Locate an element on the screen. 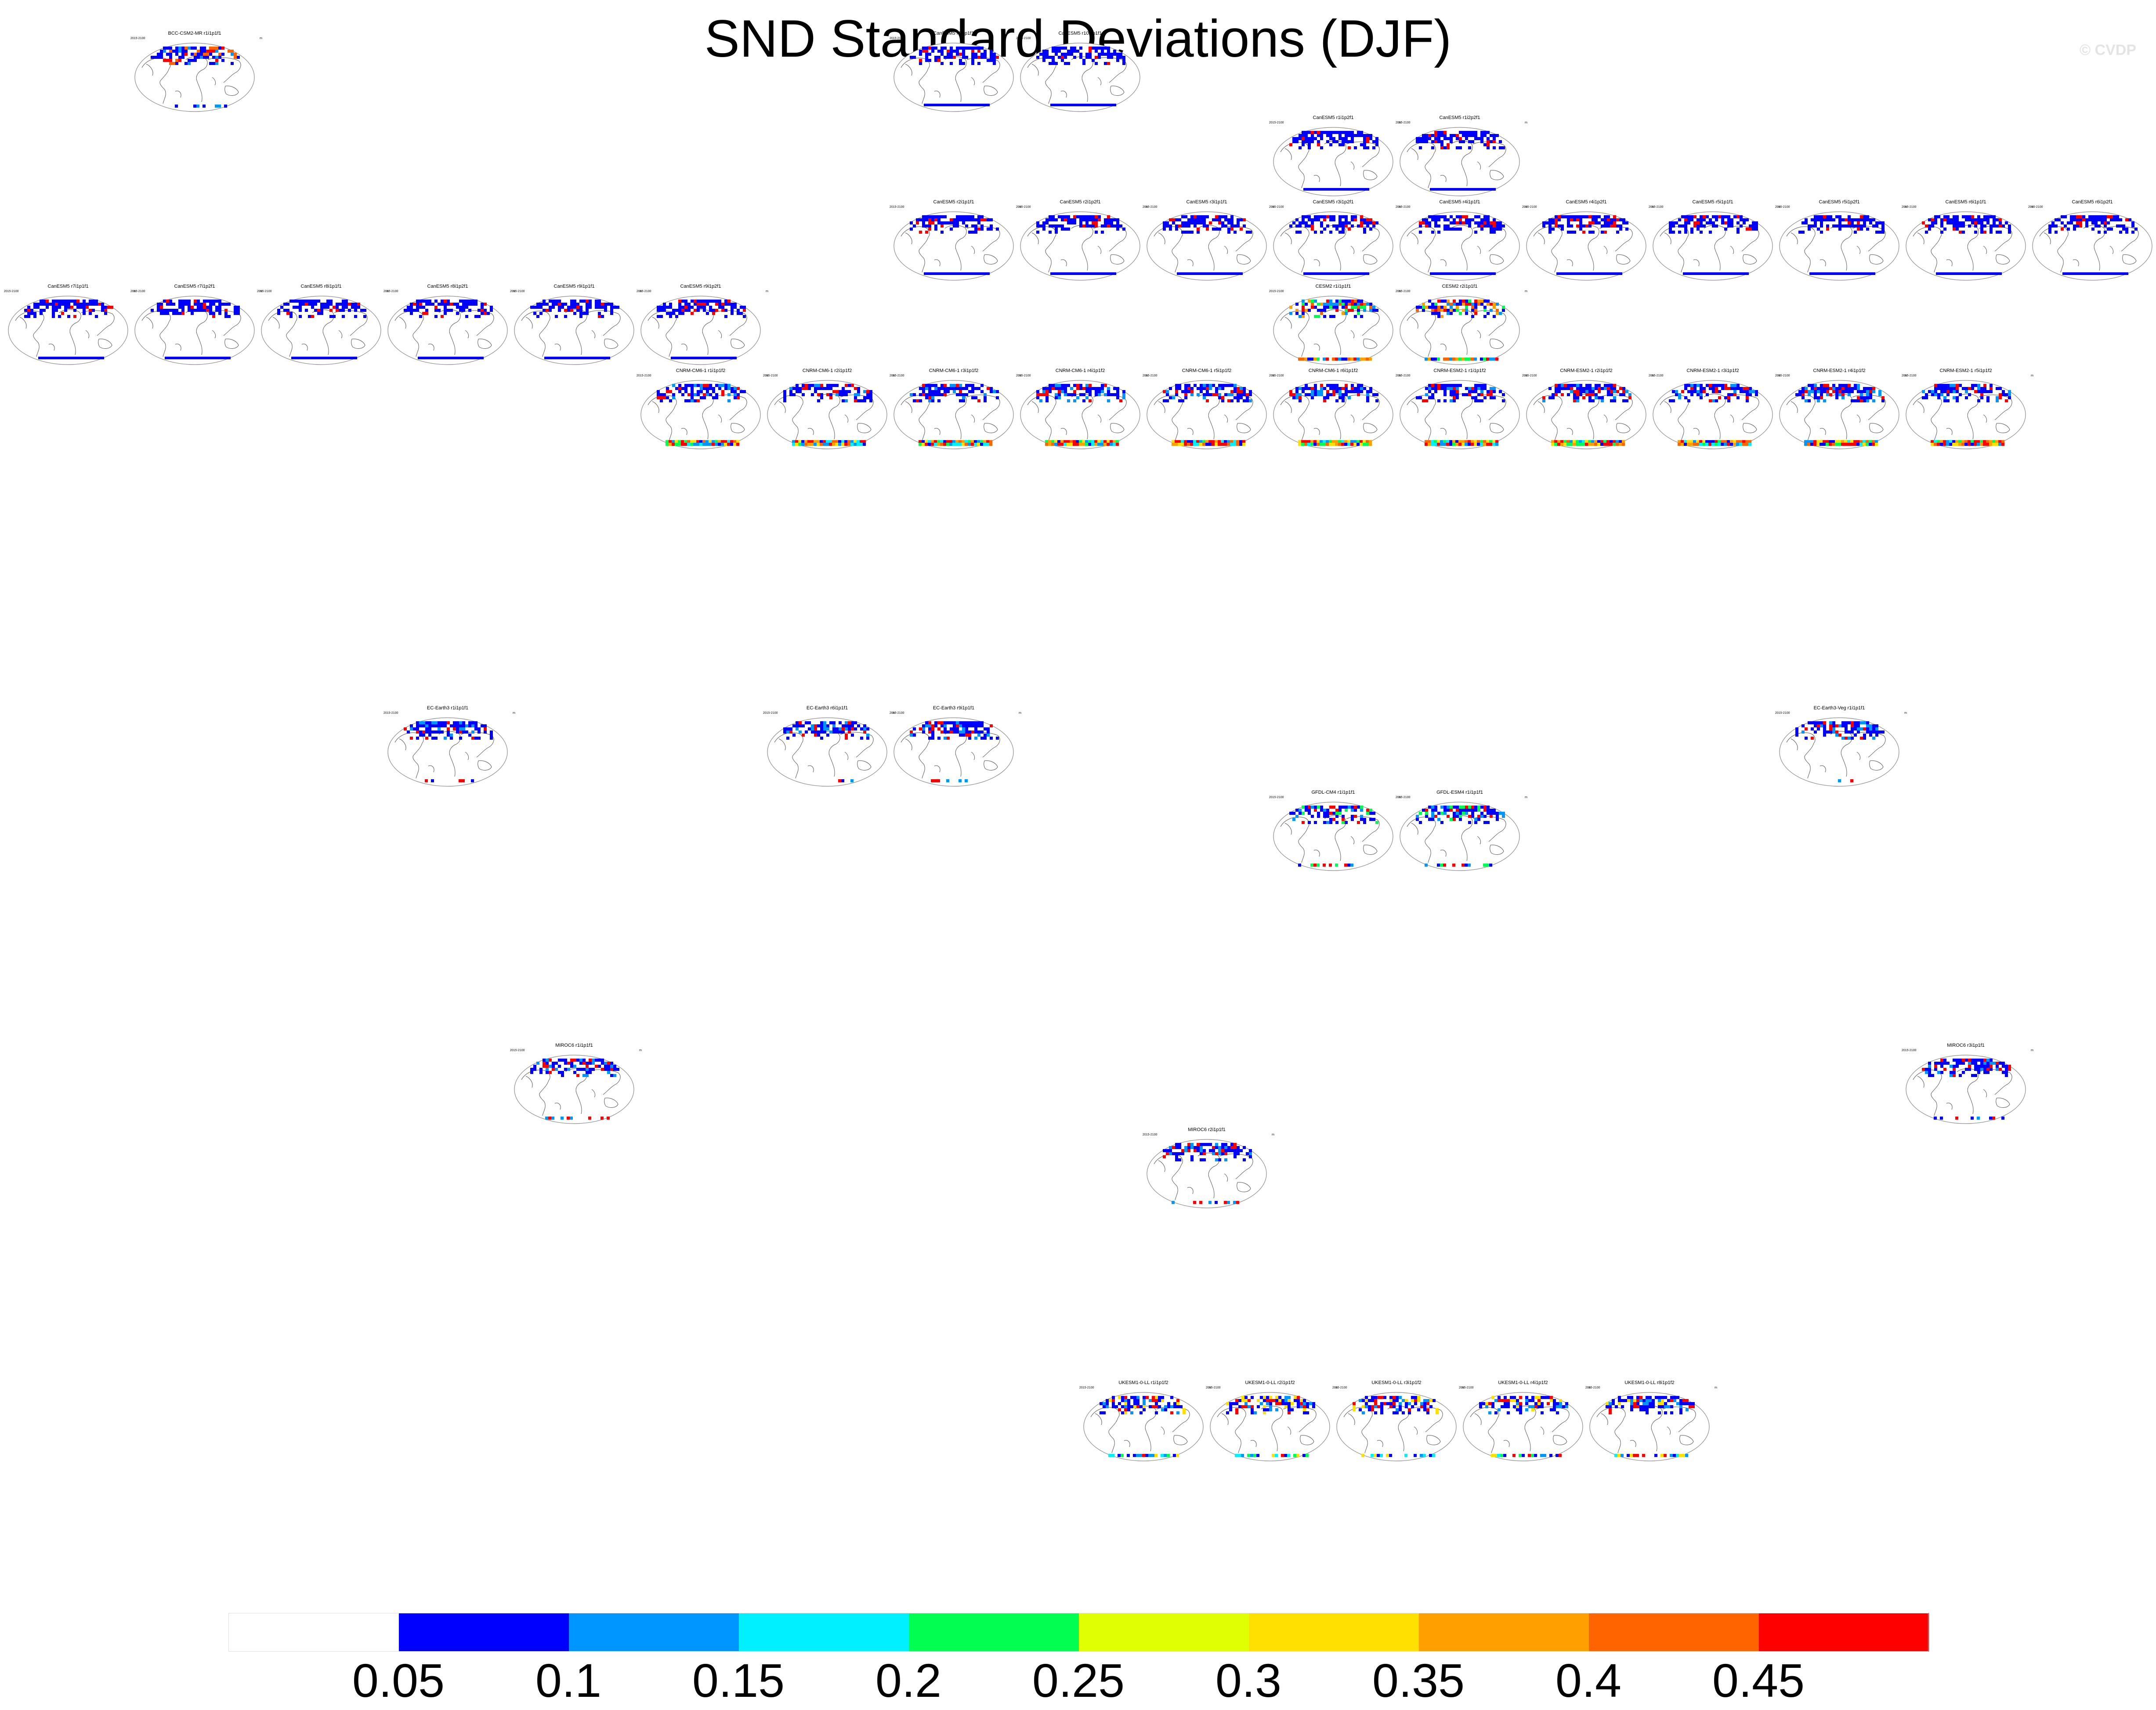 This screenshot has width=2156, height=1710. map-panel-title: CNRM-CM6-1 r3i1p1f2 is located at coordinates (954, 370).